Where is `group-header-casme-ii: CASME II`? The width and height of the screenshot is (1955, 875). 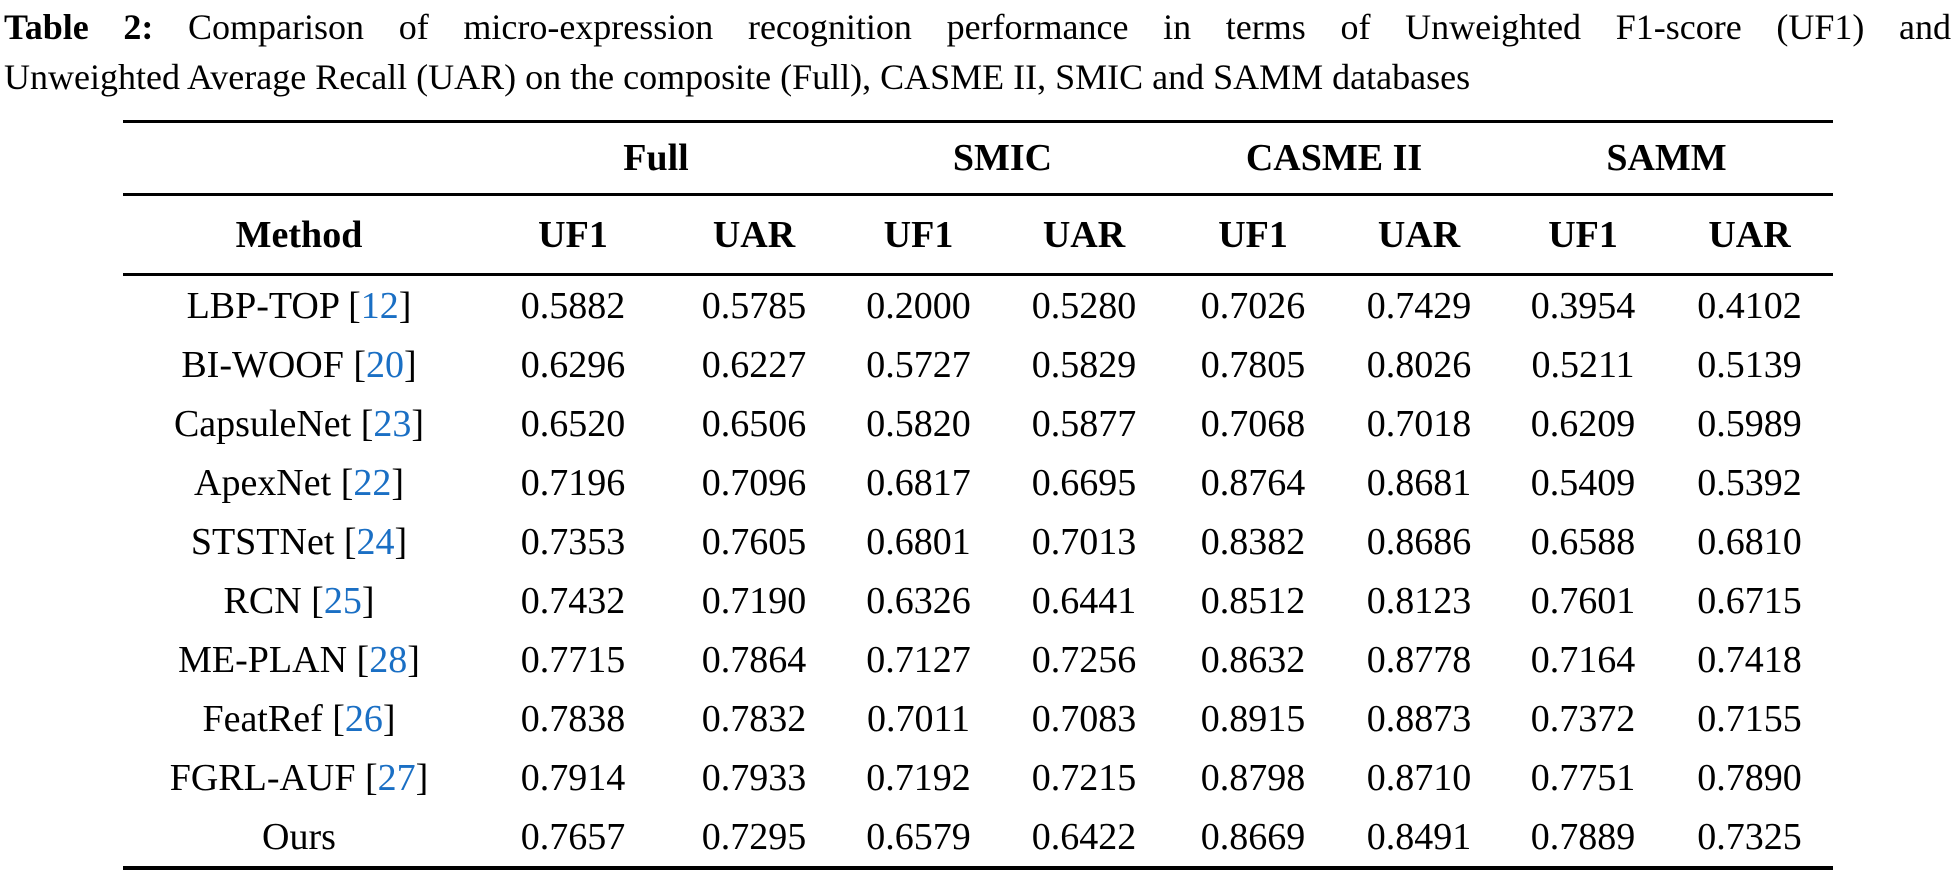 group-header-casme-ii: CASME II is located at coordinates (1334, 158).